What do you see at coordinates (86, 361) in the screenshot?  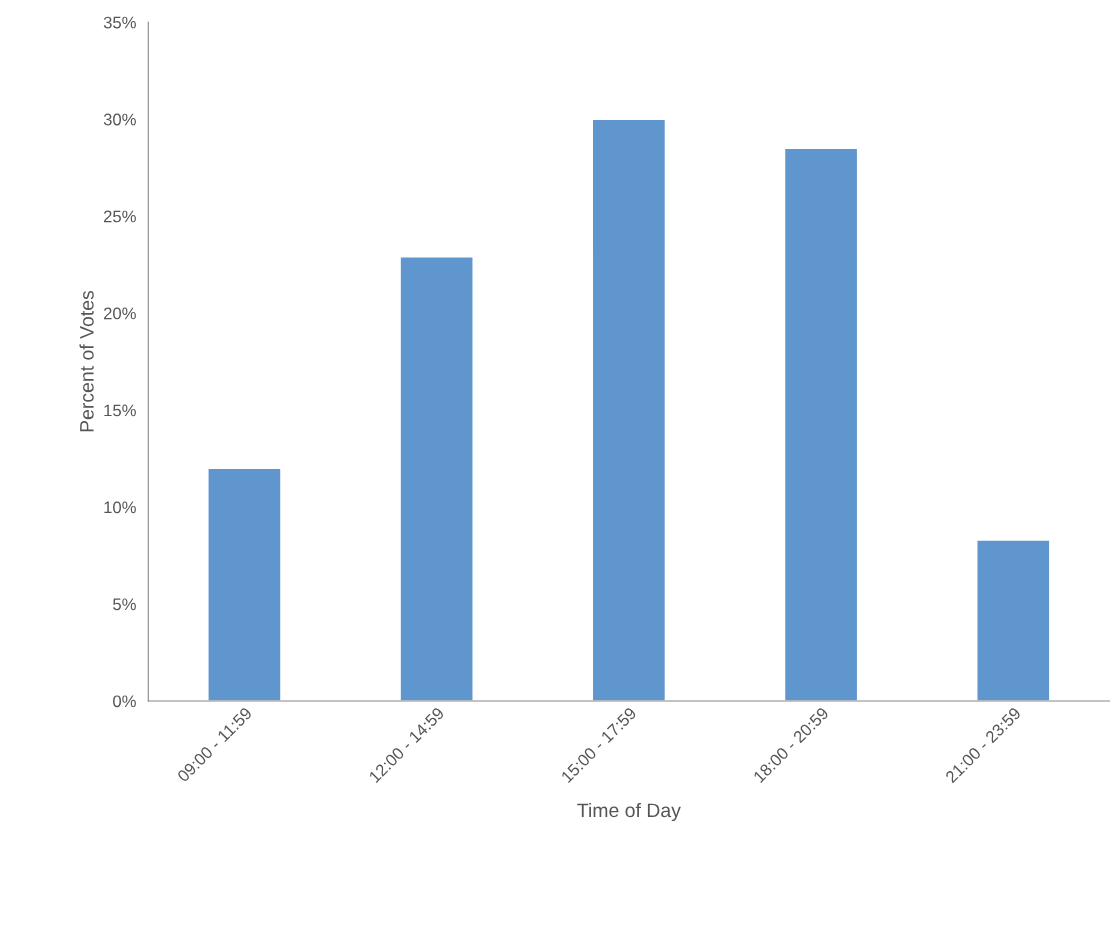 I see `y-axis-title: Percent of Votes` at bounding box center [86, 361].